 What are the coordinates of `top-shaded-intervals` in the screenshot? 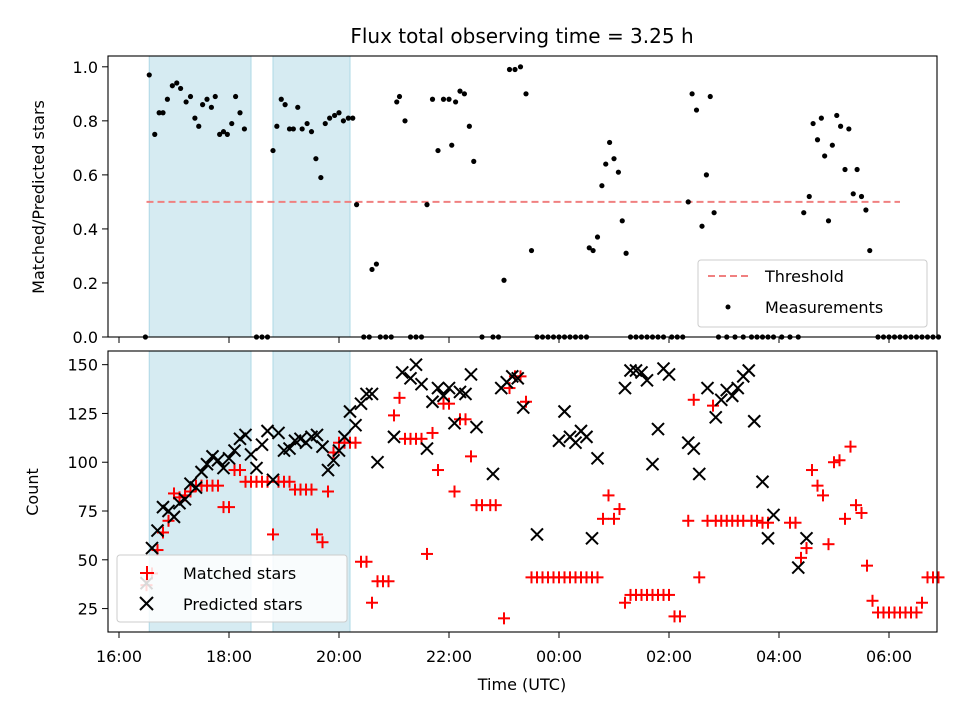 It's located at (249, 196).